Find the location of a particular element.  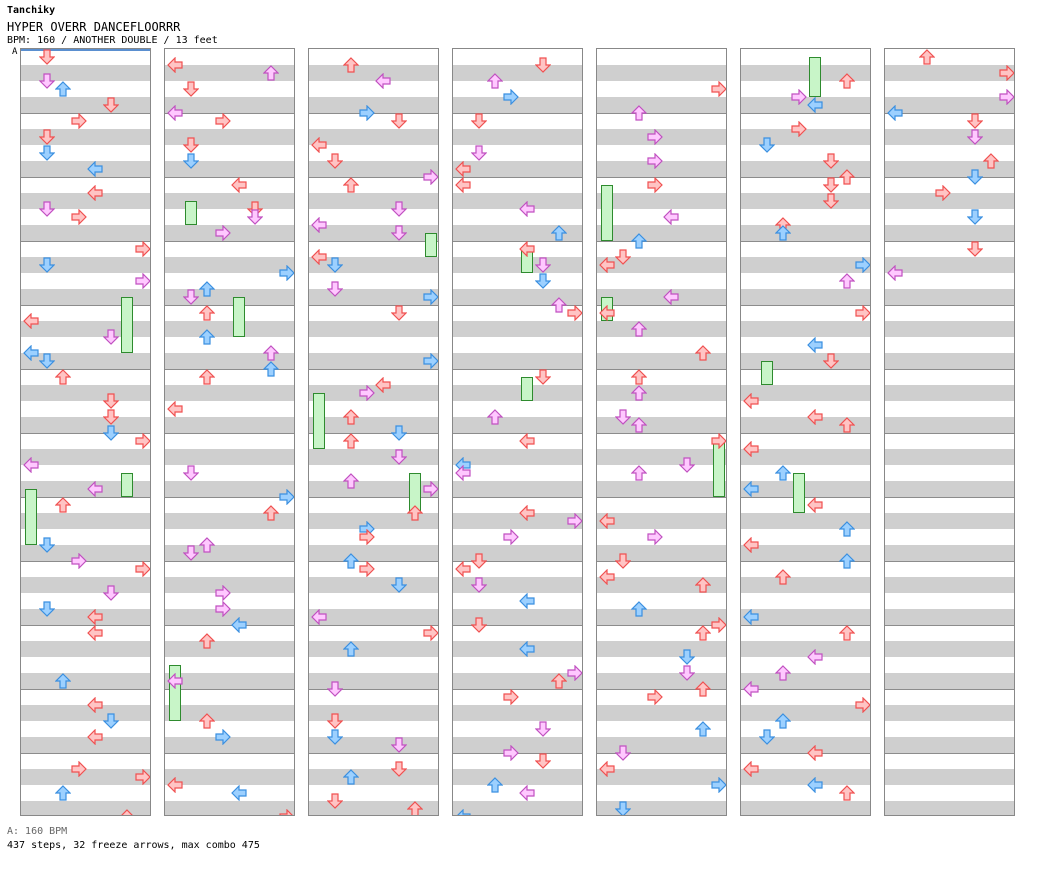

artist-name: Tanchiky is located at coordinates (31, 10).